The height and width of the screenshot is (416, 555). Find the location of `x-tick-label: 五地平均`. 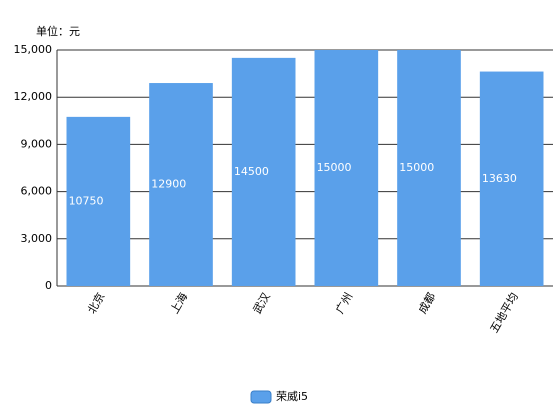

x-tick-label: 五地平均 is located at coordinates (504, 313).